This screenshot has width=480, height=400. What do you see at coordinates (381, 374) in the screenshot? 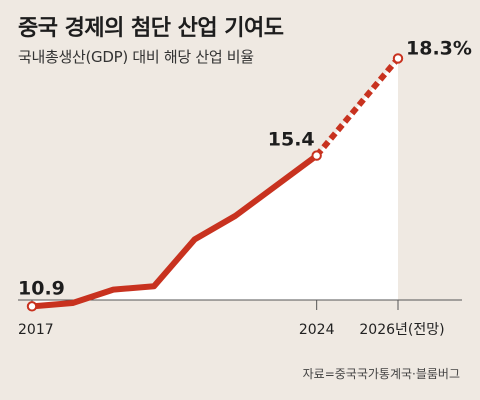
I see `source-note: 자료=중국국가통계국·블룸버그` at bounding box center [381, 374].